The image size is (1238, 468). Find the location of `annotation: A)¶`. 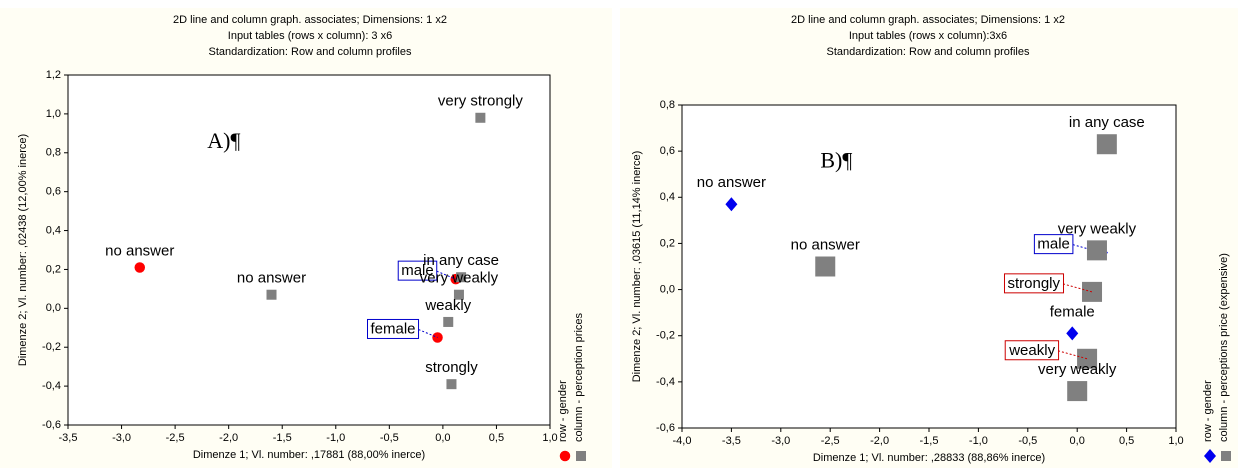

annotation: A)¶ is located at coordinates (223, 140).